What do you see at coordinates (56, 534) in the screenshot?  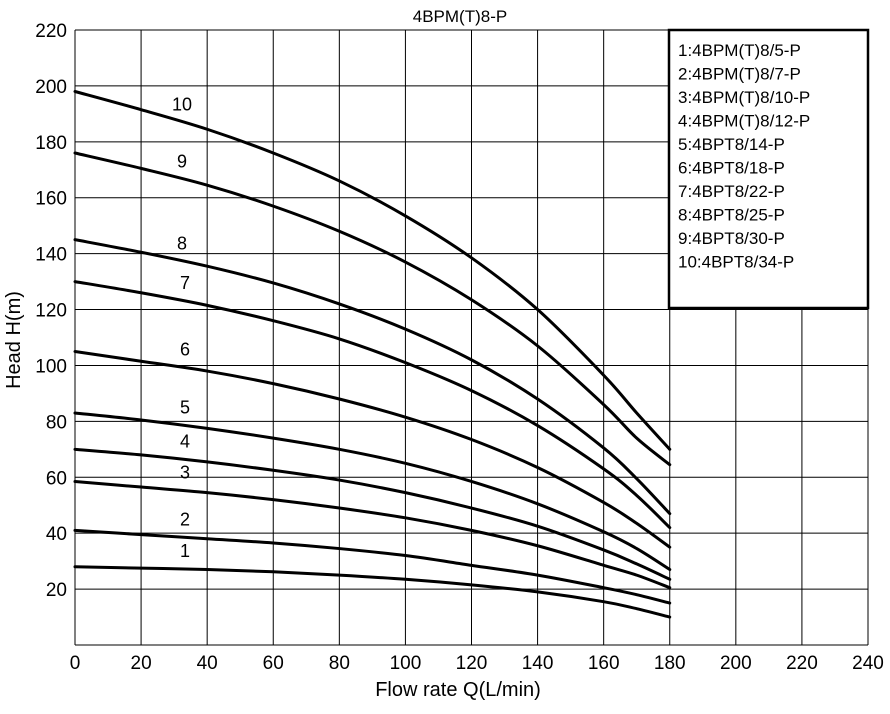 I see `y-tick-label: 40` at bounding box center [56, 534].